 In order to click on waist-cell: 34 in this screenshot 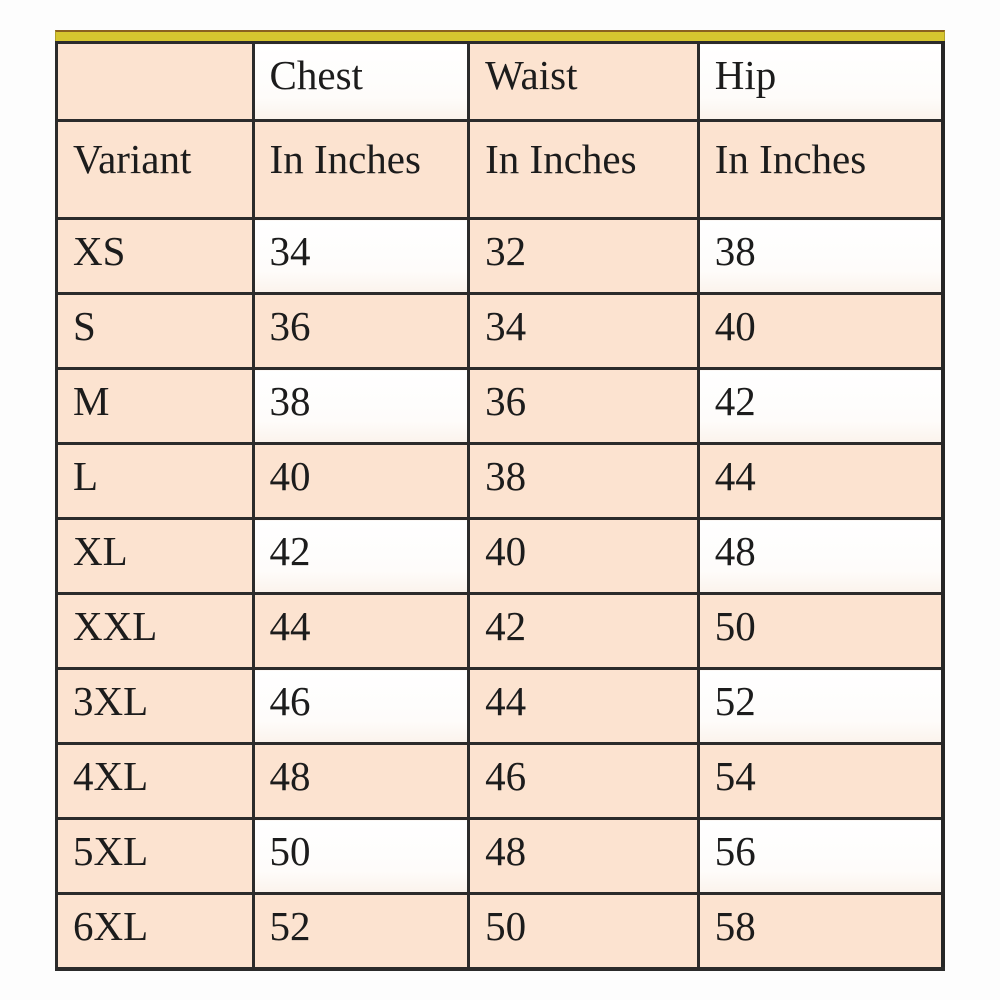, I will do `click(583, 331)`.